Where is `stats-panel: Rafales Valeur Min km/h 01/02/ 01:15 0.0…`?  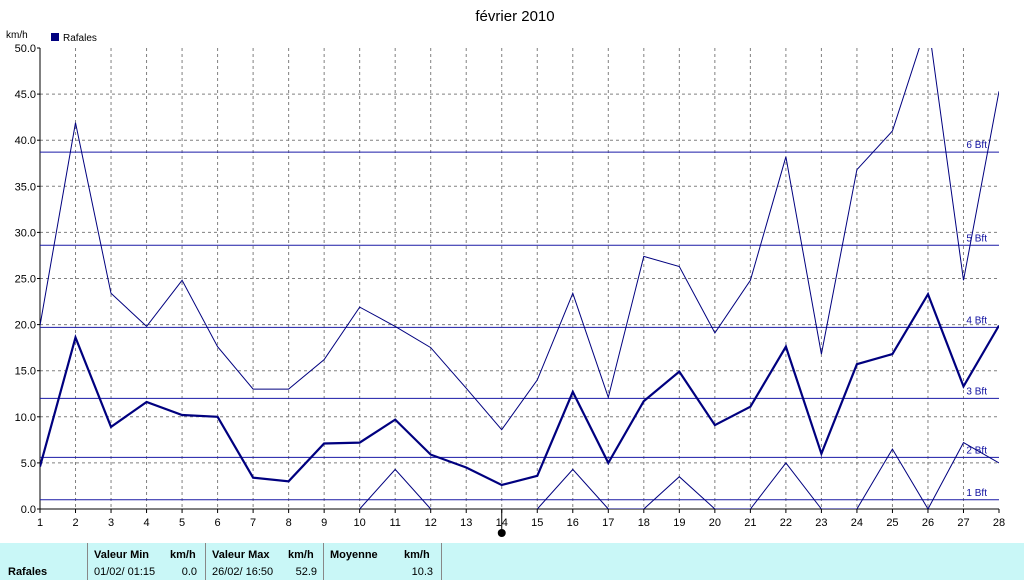 stats-panel: Rafales Valeur Min km/h 01/02/ 01:15 0.0… is located at coordinates (512, 561).